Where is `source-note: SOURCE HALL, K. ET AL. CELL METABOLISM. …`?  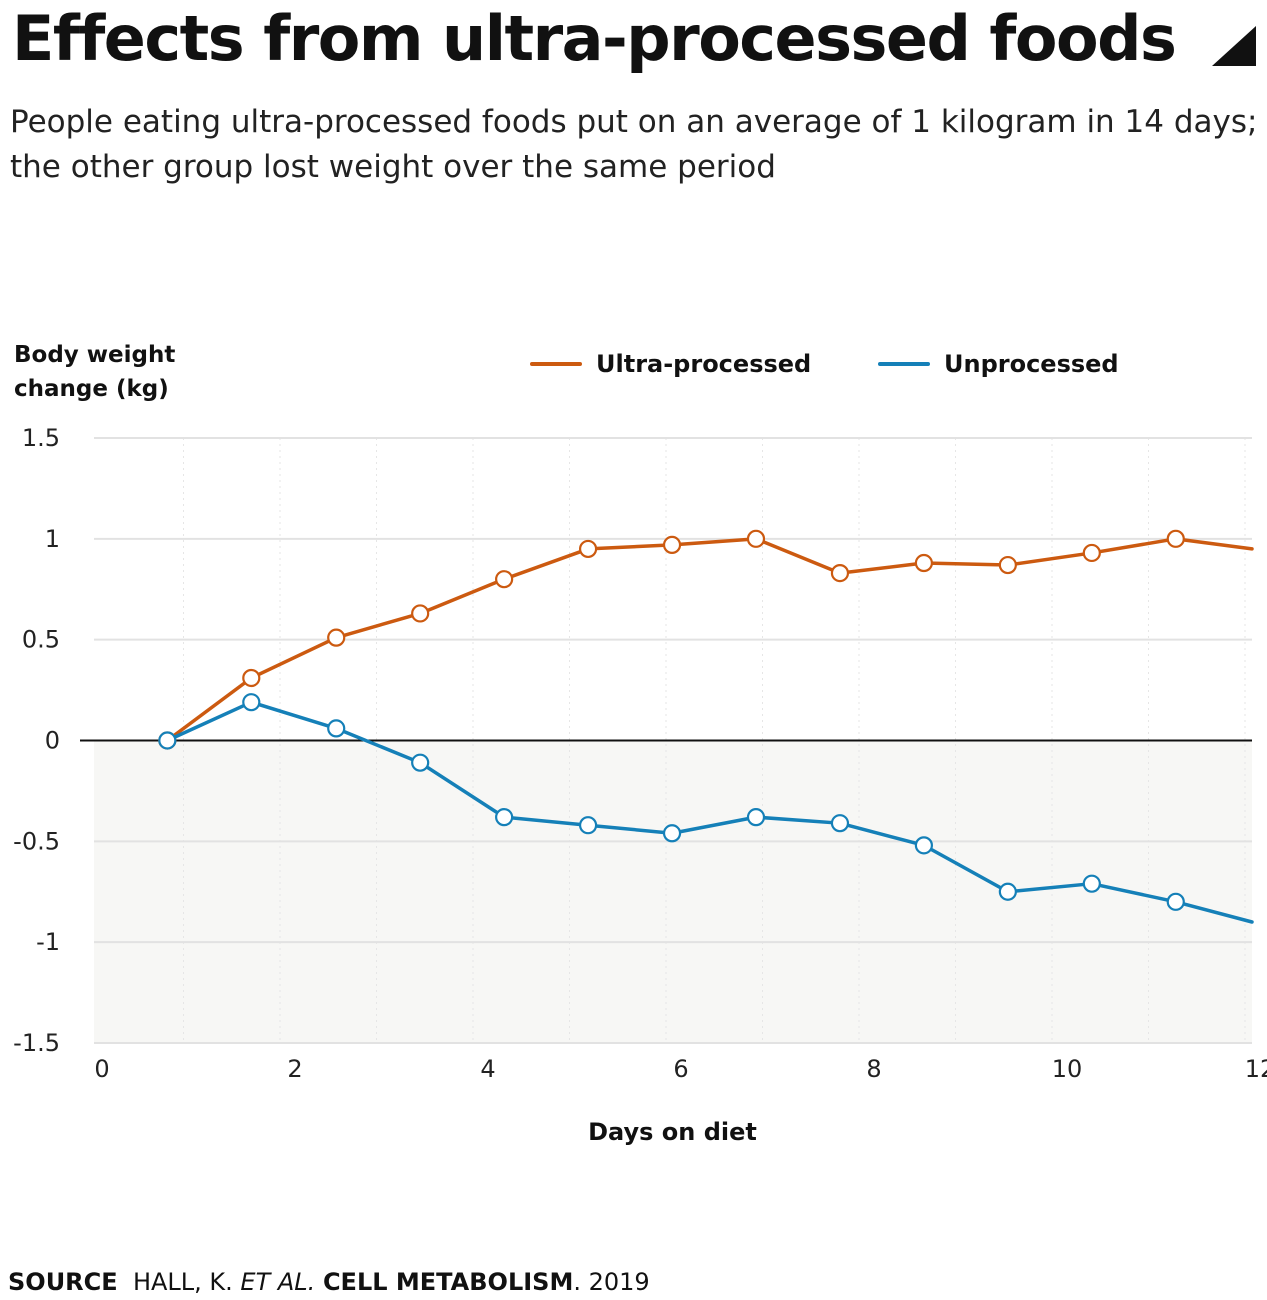 source-note: SOURCE HALL, K. ET AL. CELL METABOLISM. … is located at coordinates (329, 1282).